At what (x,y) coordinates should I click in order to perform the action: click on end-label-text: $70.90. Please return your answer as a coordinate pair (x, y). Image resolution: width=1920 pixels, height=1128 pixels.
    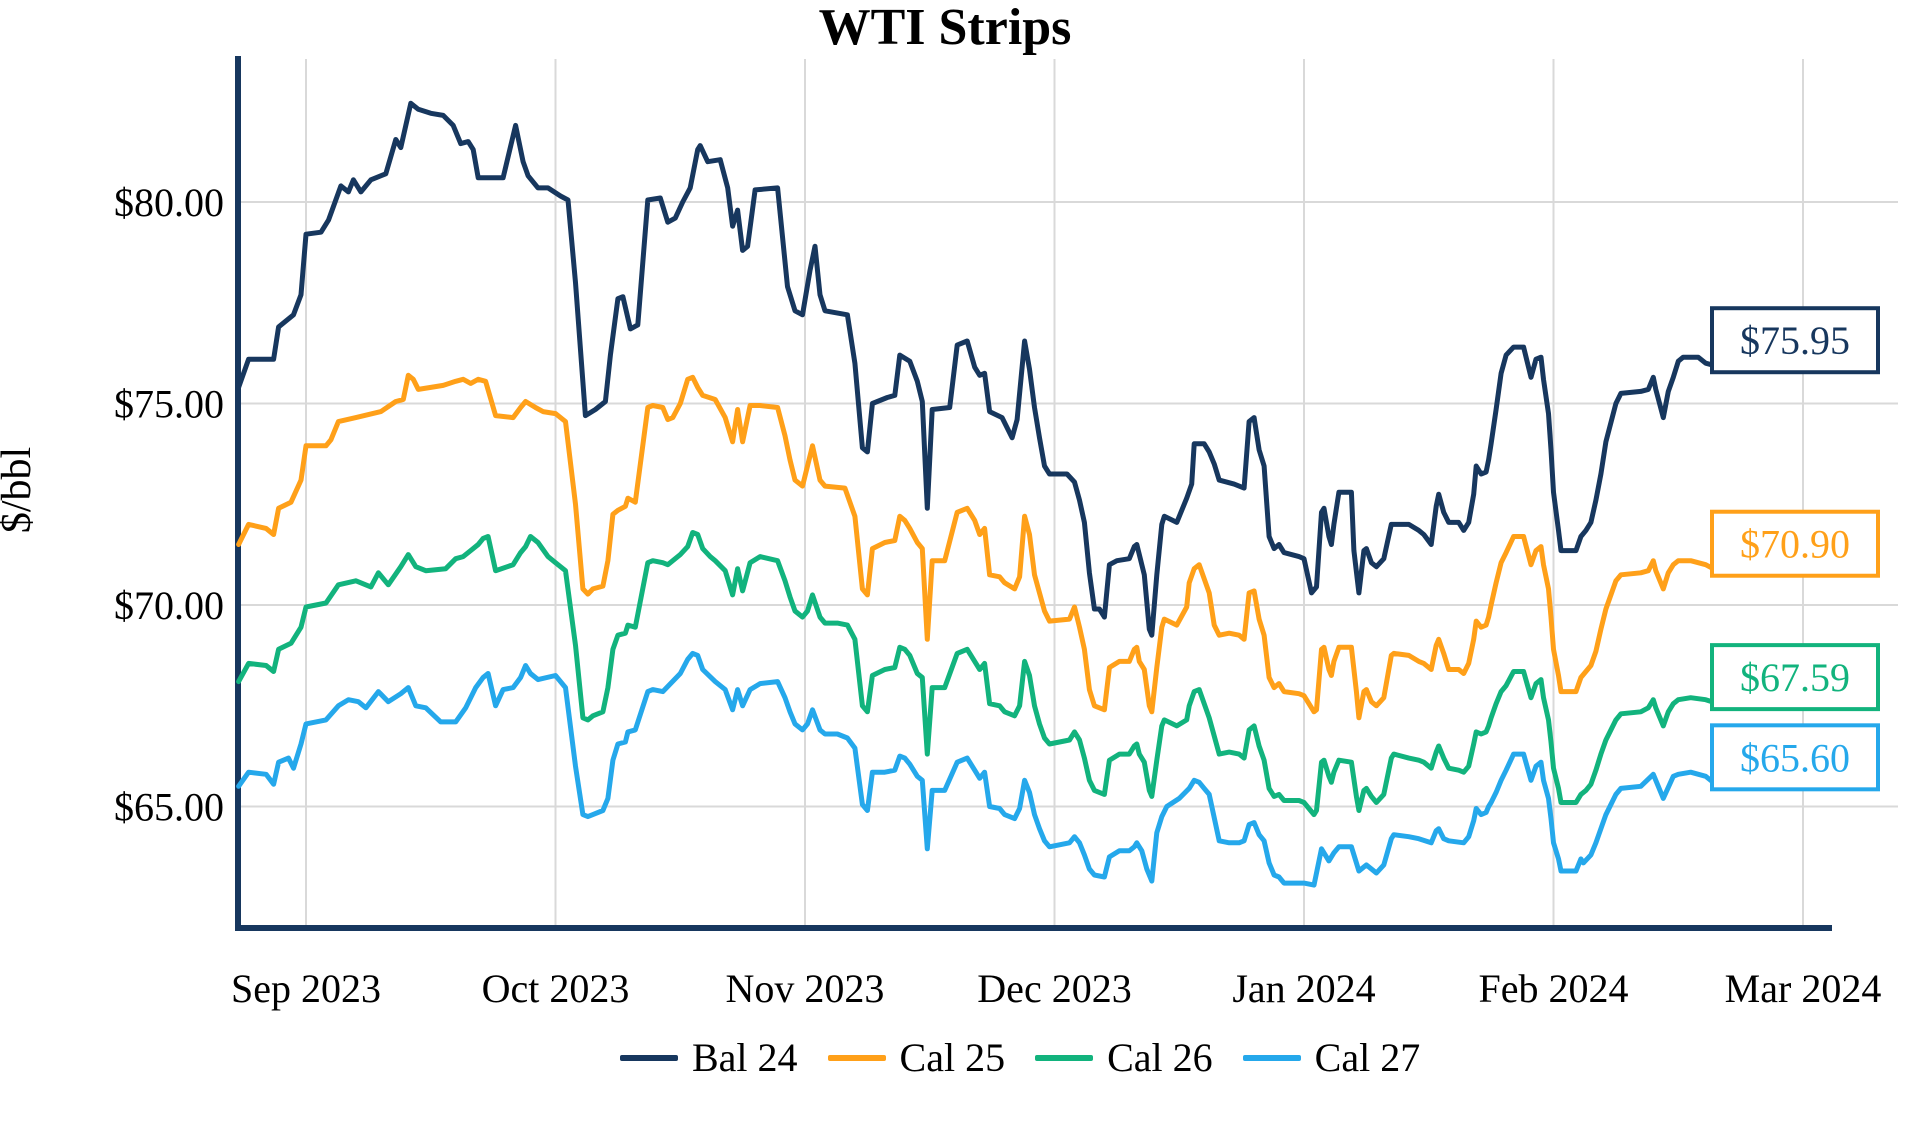
    Looking at the image, I should click on (1795, 544).